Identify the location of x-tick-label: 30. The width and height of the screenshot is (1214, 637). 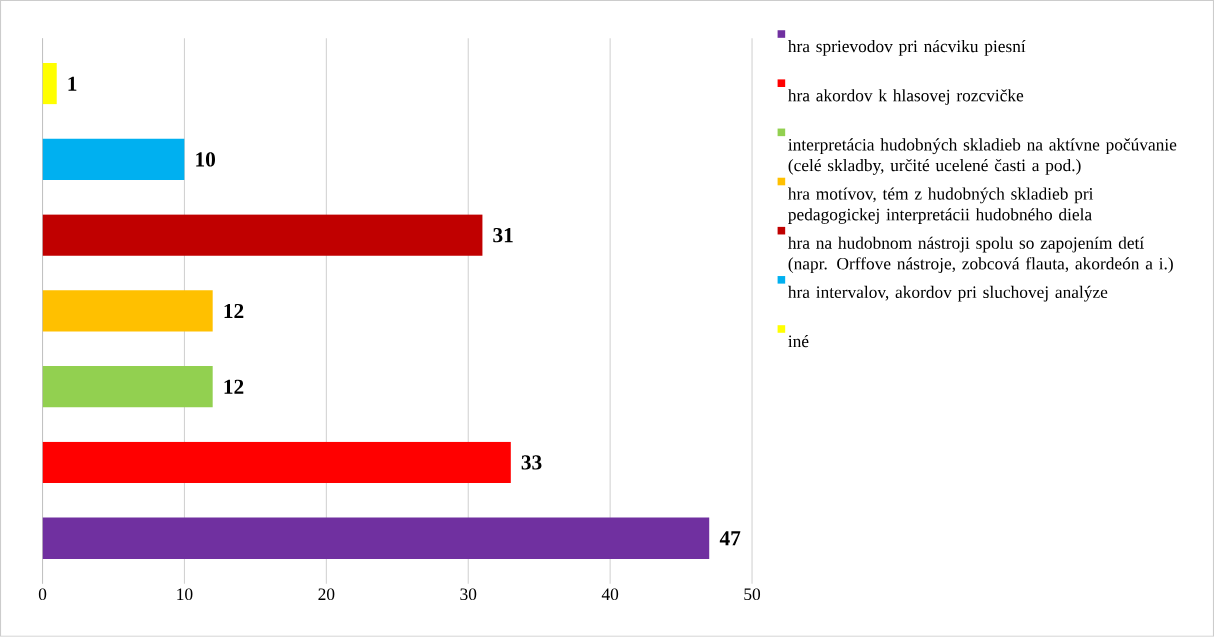
(468, 594).